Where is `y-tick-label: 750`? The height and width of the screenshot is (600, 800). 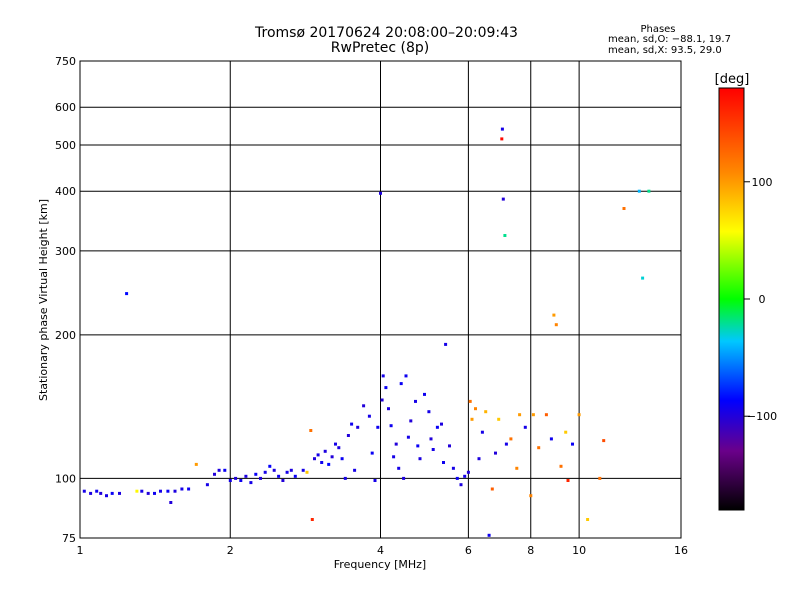
y-tick-label: 750 is located at coordinates (65, 61).